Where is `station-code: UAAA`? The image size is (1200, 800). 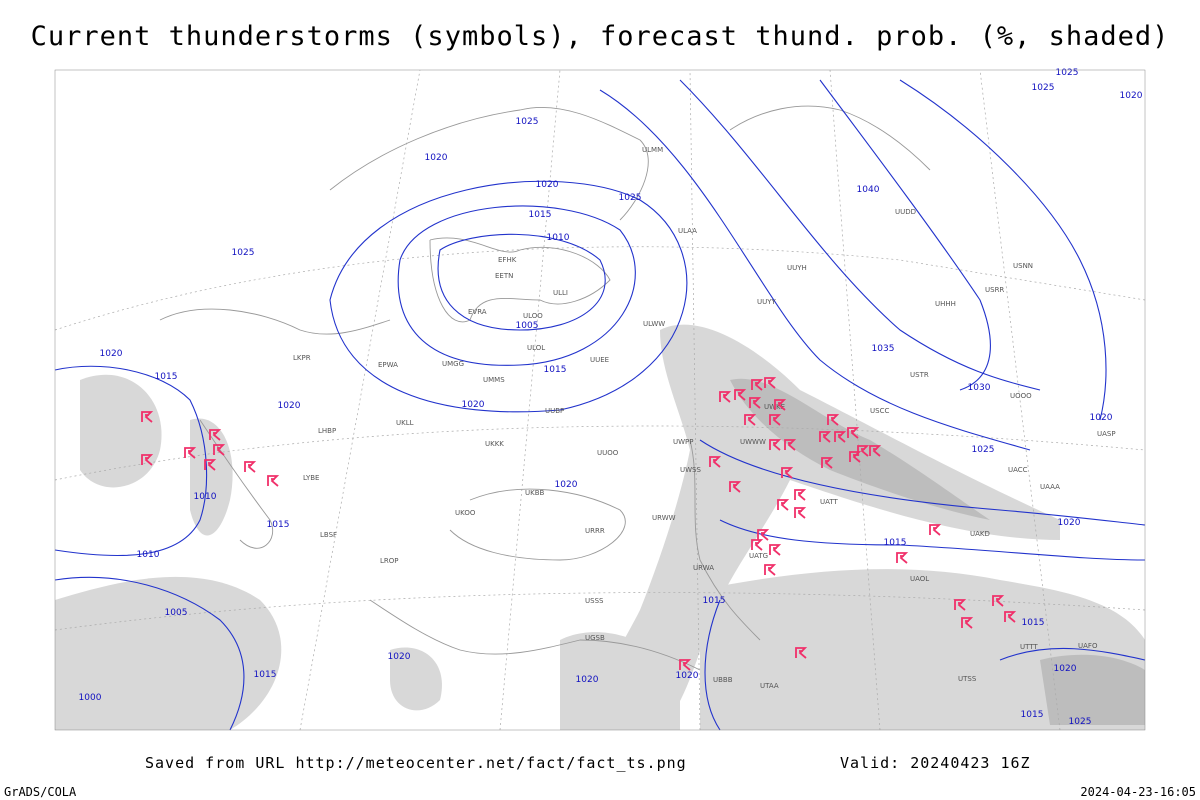 station-code: UAAA is located at coordinates (1050, 487).